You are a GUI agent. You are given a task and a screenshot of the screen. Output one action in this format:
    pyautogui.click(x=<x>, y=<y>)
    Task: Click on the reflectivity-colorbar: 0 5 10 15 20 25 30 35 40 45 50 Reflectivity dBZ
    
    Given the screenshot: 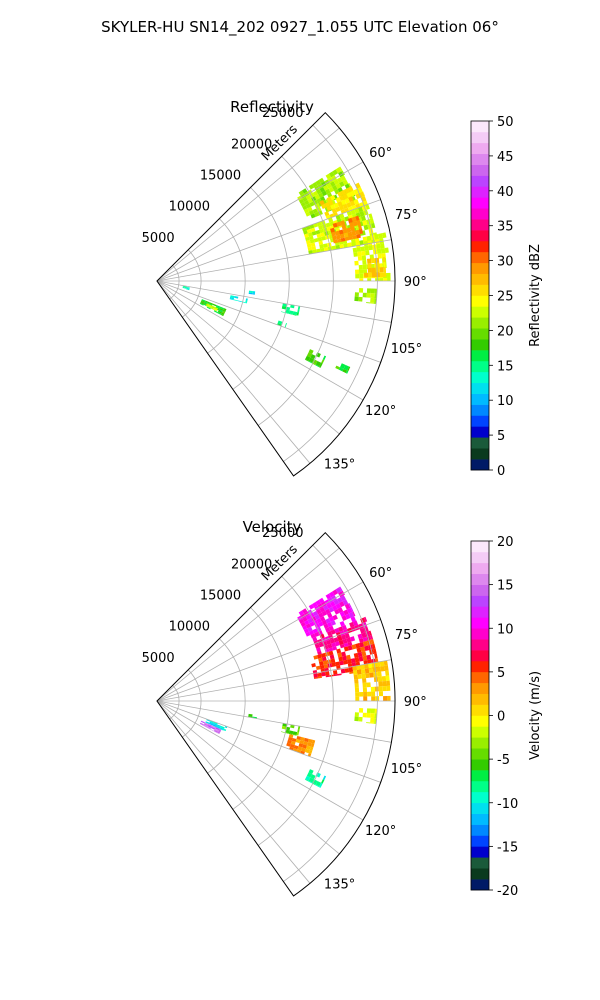 What is the action you would take?
    pyautogui.click(x=506, y=297)
    